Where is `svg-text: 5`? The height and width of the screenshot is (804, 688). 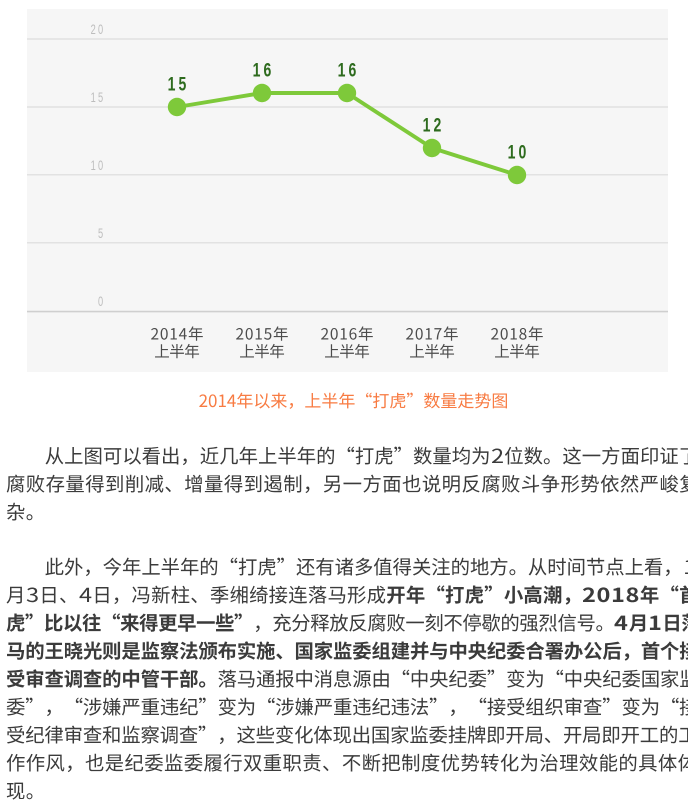
svg-text: 5 is located at coordinates (101, 233).